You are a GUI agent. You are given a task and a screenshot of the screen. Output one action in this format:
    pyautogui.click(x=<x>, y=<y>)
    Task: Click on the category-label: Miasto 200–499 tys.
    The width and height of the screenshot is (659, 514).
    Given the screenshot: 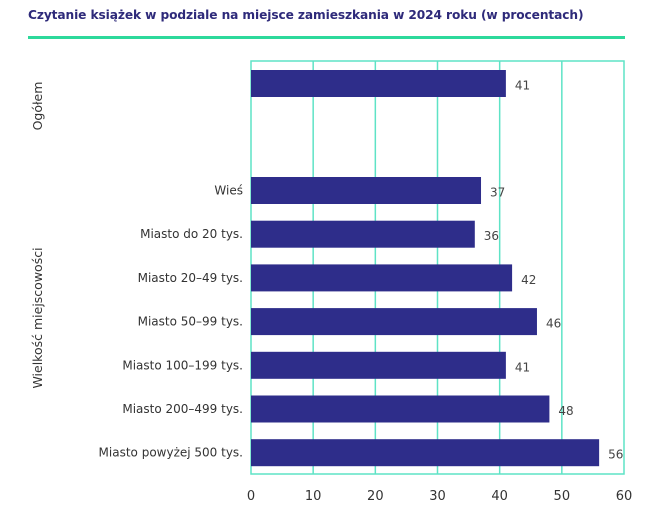 What is the action you would take?
    pyautogui.click(x=182, y=409)
    